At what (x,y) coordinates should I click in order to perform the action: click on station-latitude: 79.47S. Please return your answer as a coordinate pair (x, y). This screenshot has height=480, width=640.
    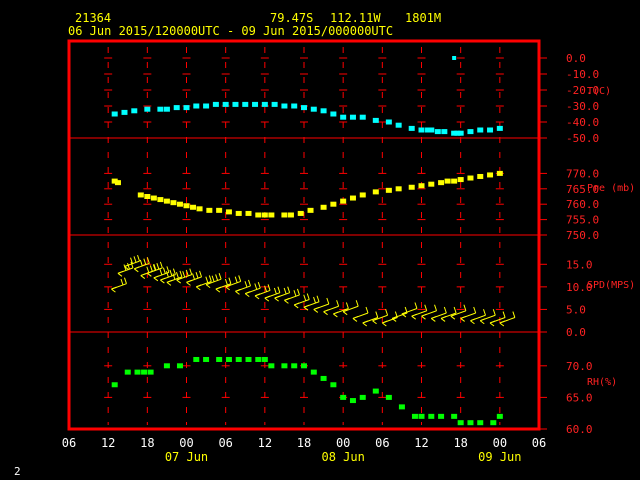
    Looking at the image, I should click on (292, 18).